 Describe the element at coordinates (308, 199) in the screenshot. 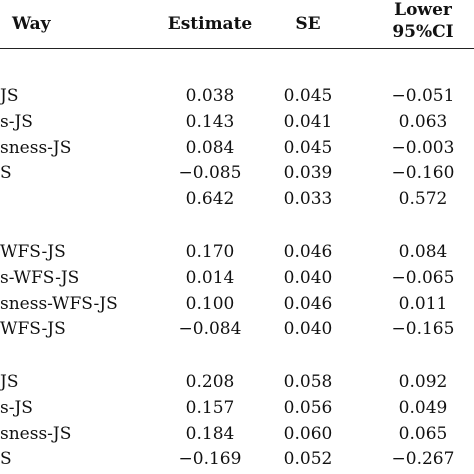

I see `se-cell: 0.033` at that location.